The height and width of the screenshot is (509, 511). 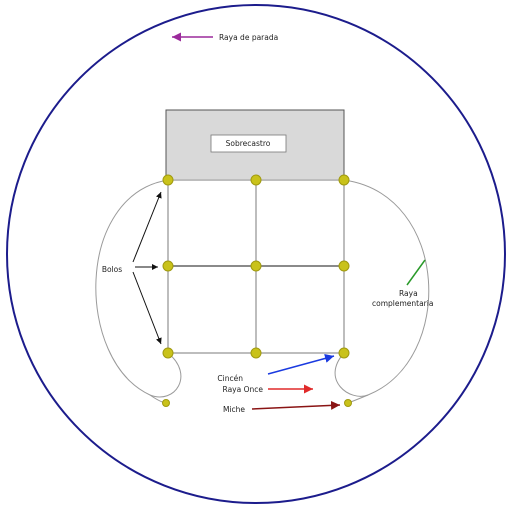 What do you see at coordinates (112, 269) in the screenshot?
I see `bolos-label: Bolos` at bounding box center [112, 269].